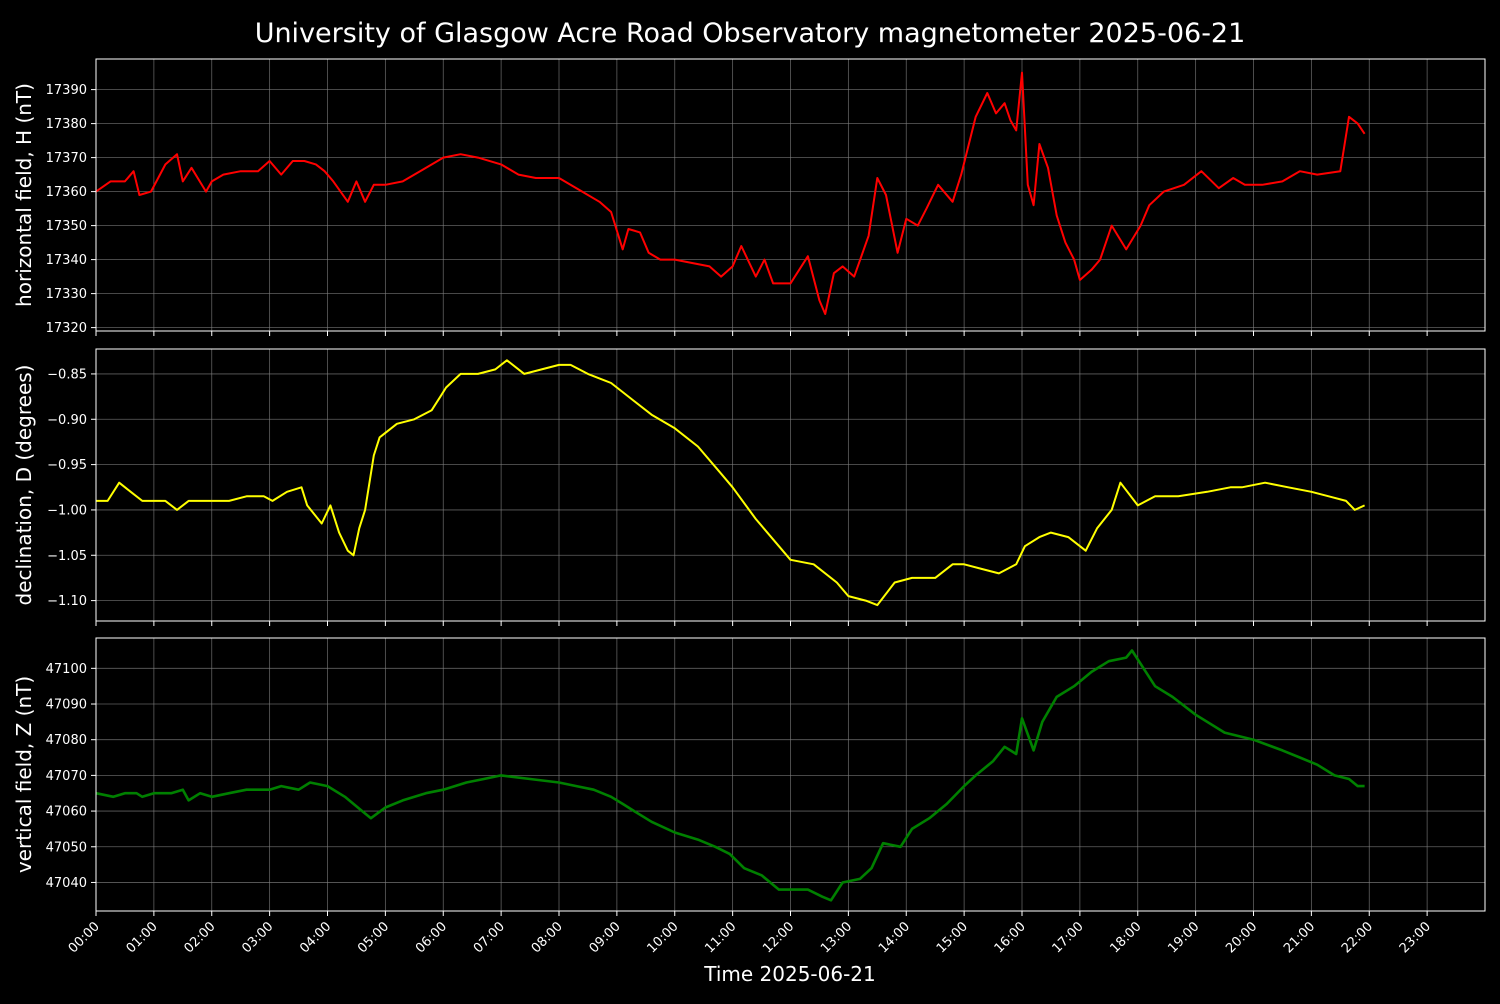 The image size is (1500, 1004). I want to click on y-tick-label: −1.10, so click(67, 601).